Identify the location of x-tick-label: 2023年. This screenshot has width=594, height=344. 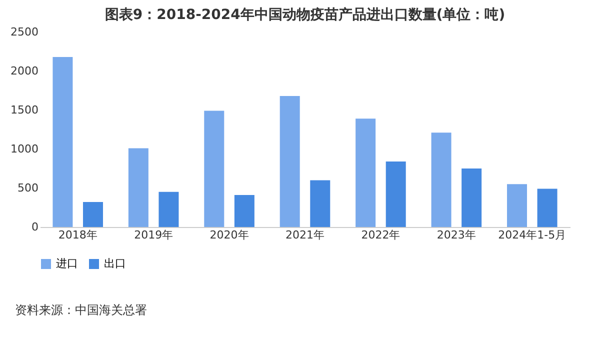
(456, 235).